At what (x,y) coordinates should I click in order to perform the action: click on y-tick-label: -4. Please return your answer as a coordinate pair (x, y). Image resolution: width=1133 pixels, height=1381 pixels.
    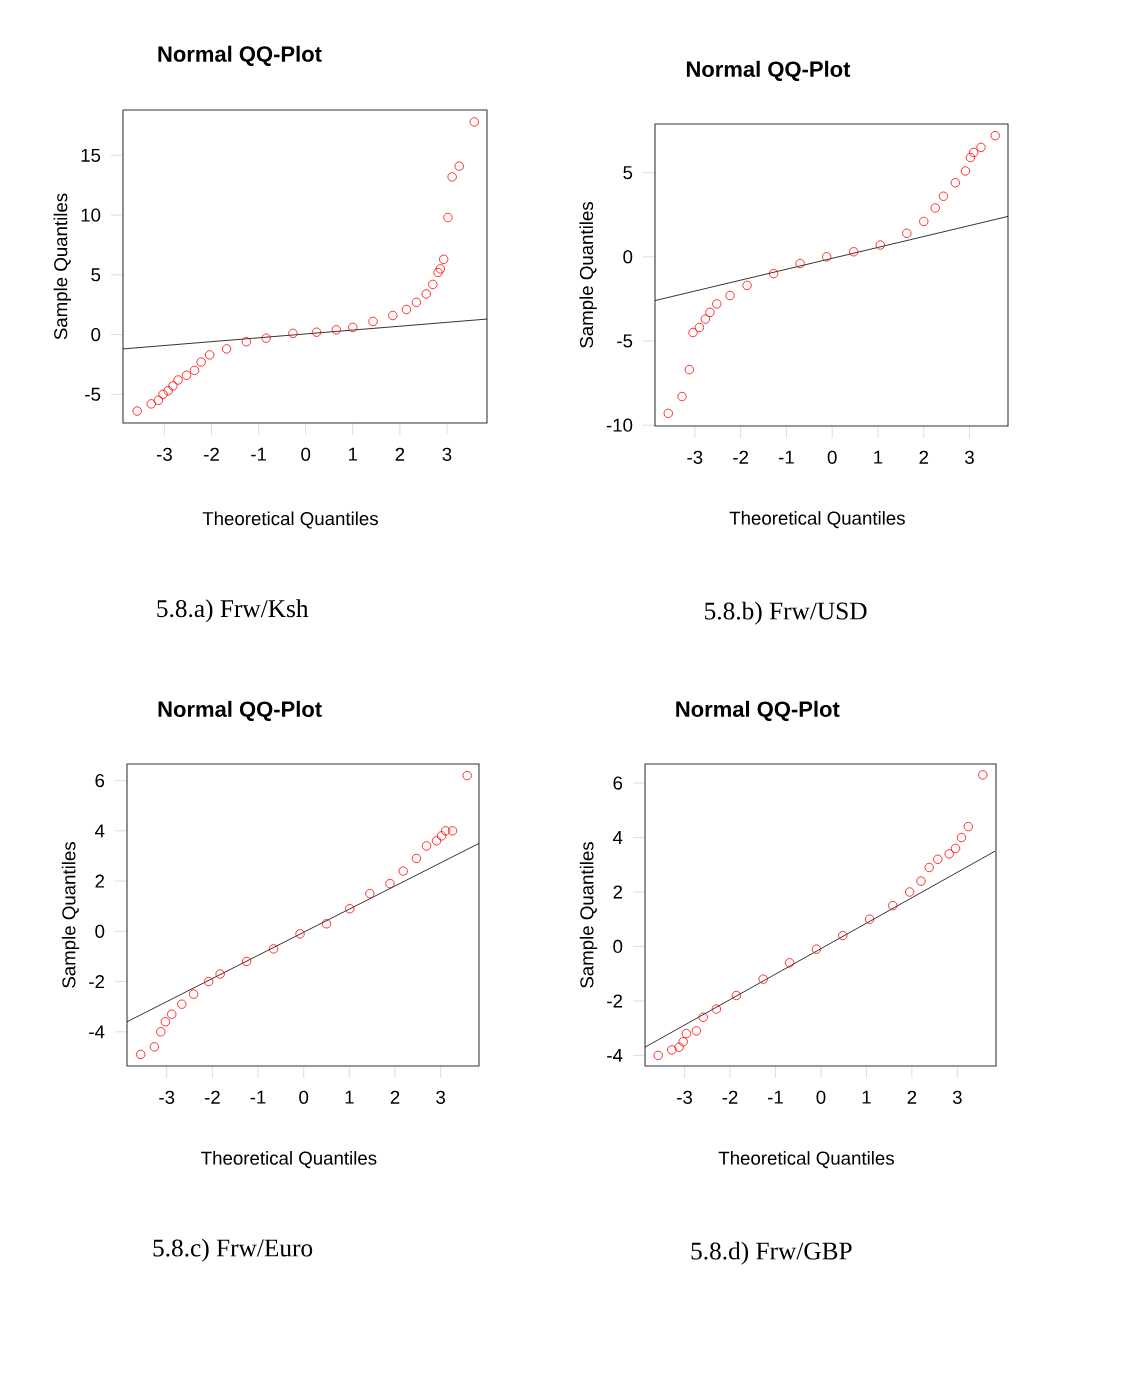
    Looking at the image, I should click on (97, 1032).